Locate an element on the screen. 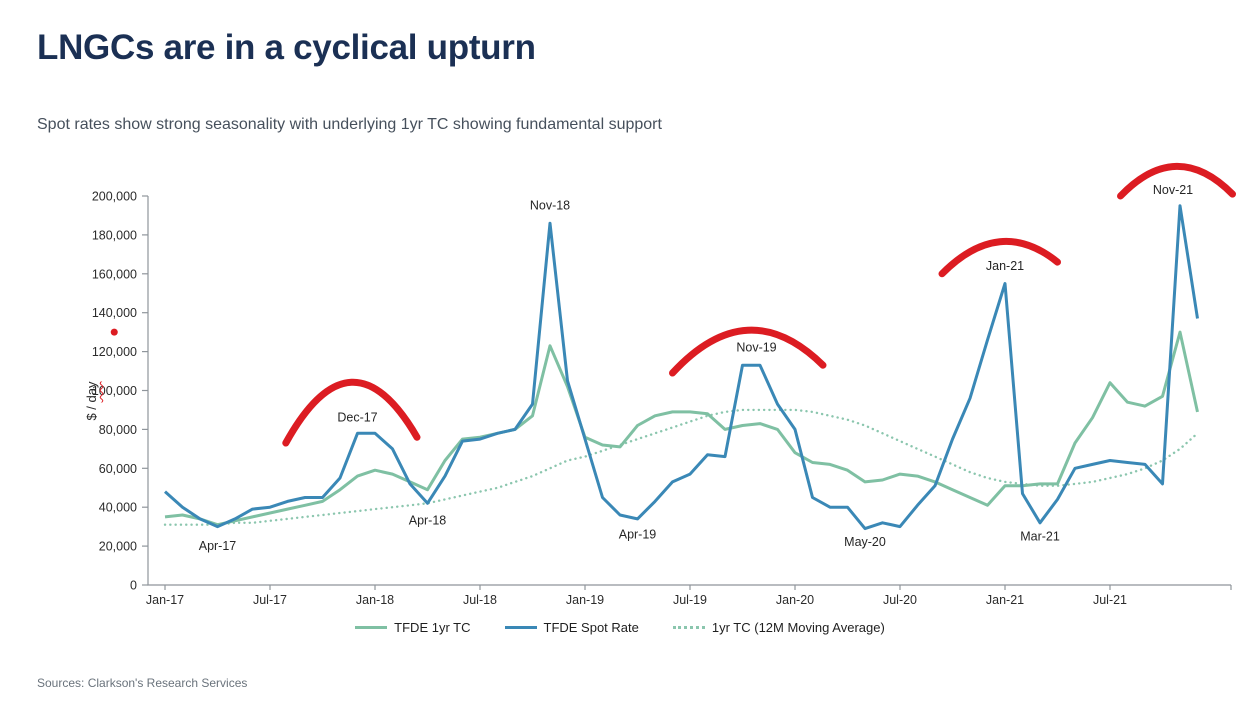  x-tick-label: Jul-17 is located at coordinates (270, 600).